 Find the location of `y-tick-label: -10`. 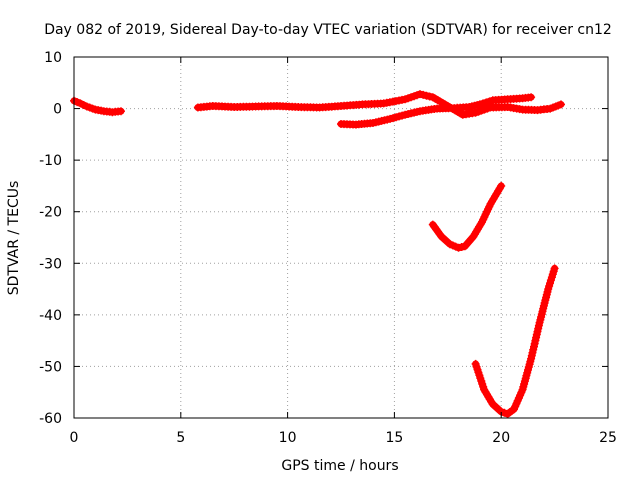

y-tick-label: -10 is located at coordinates (50, 161).